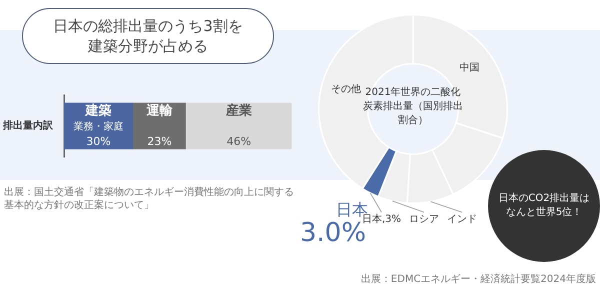  Describe the element at coordinates (469, 68) in the screenshot. I see `slice-label: 中国` at that location.